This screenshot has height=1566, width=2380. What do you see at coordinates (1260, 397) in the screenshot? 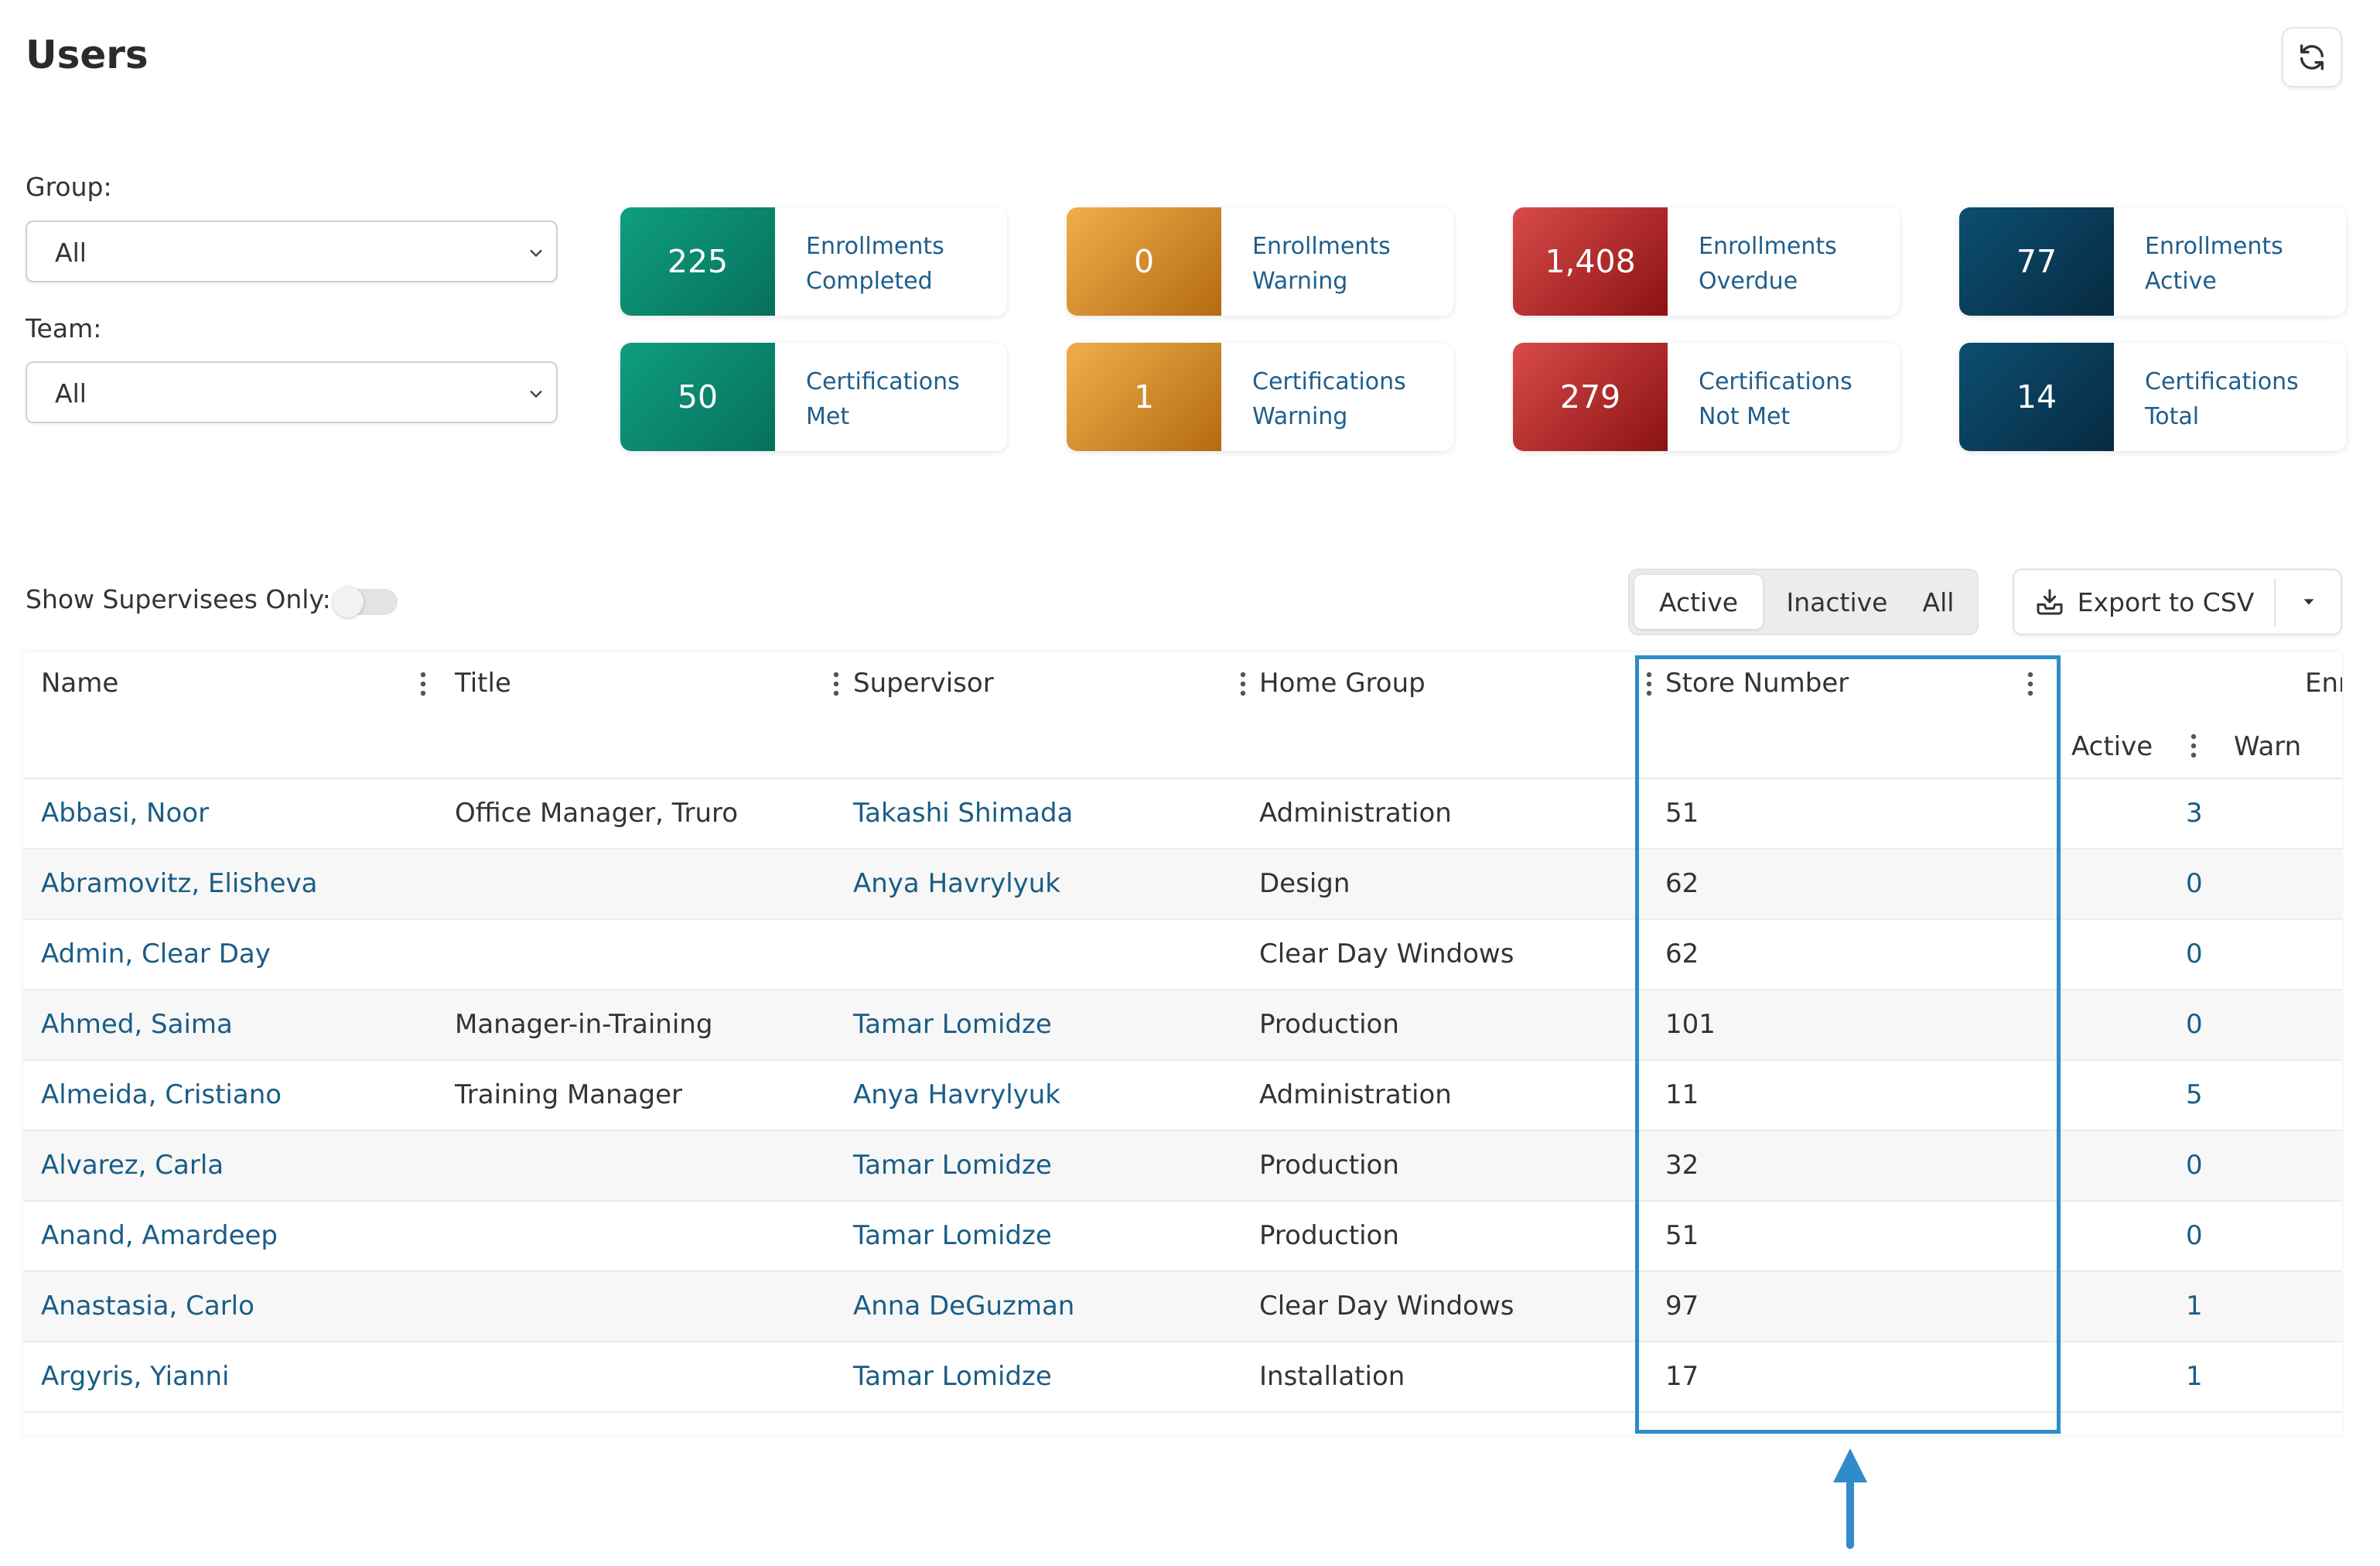
I see `card-certifications-warning: 1 Certifications Warning` at bounding box center [1260, 397].